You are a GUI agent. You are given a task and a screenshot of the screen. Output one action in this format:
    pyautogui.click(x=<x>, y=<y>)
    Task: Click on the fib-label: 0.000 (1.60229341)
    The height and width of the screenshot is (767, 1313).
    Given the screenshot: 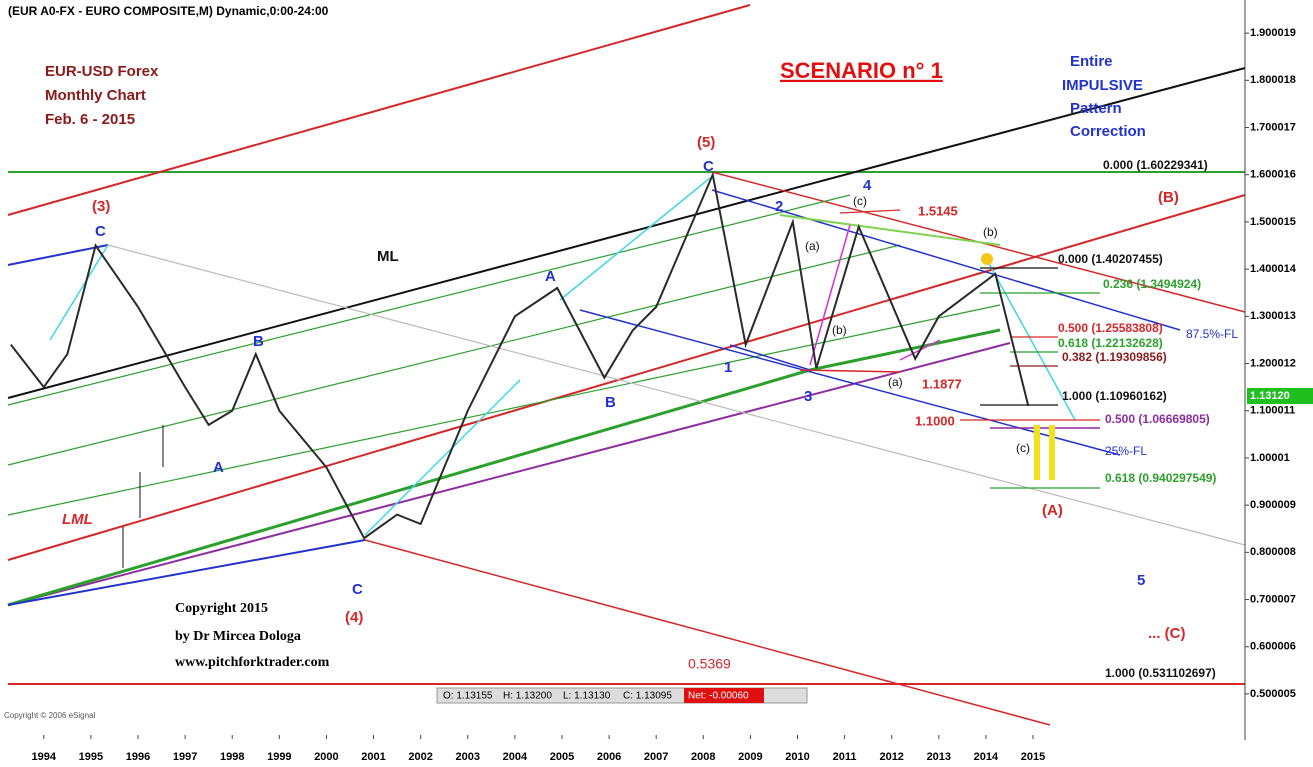 What is the action you would take?
    pyautogui.click(x=1155, y=165)
    